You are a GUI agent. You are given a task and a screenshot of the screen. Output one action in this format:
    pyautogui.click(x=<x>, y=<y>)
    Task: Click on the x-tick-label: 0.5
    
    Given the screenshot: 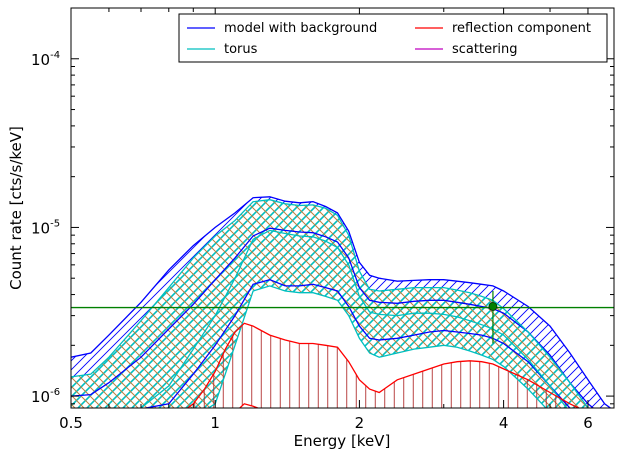 What is the action you would take?
    pyautogui.click(x=71, y=423)
    